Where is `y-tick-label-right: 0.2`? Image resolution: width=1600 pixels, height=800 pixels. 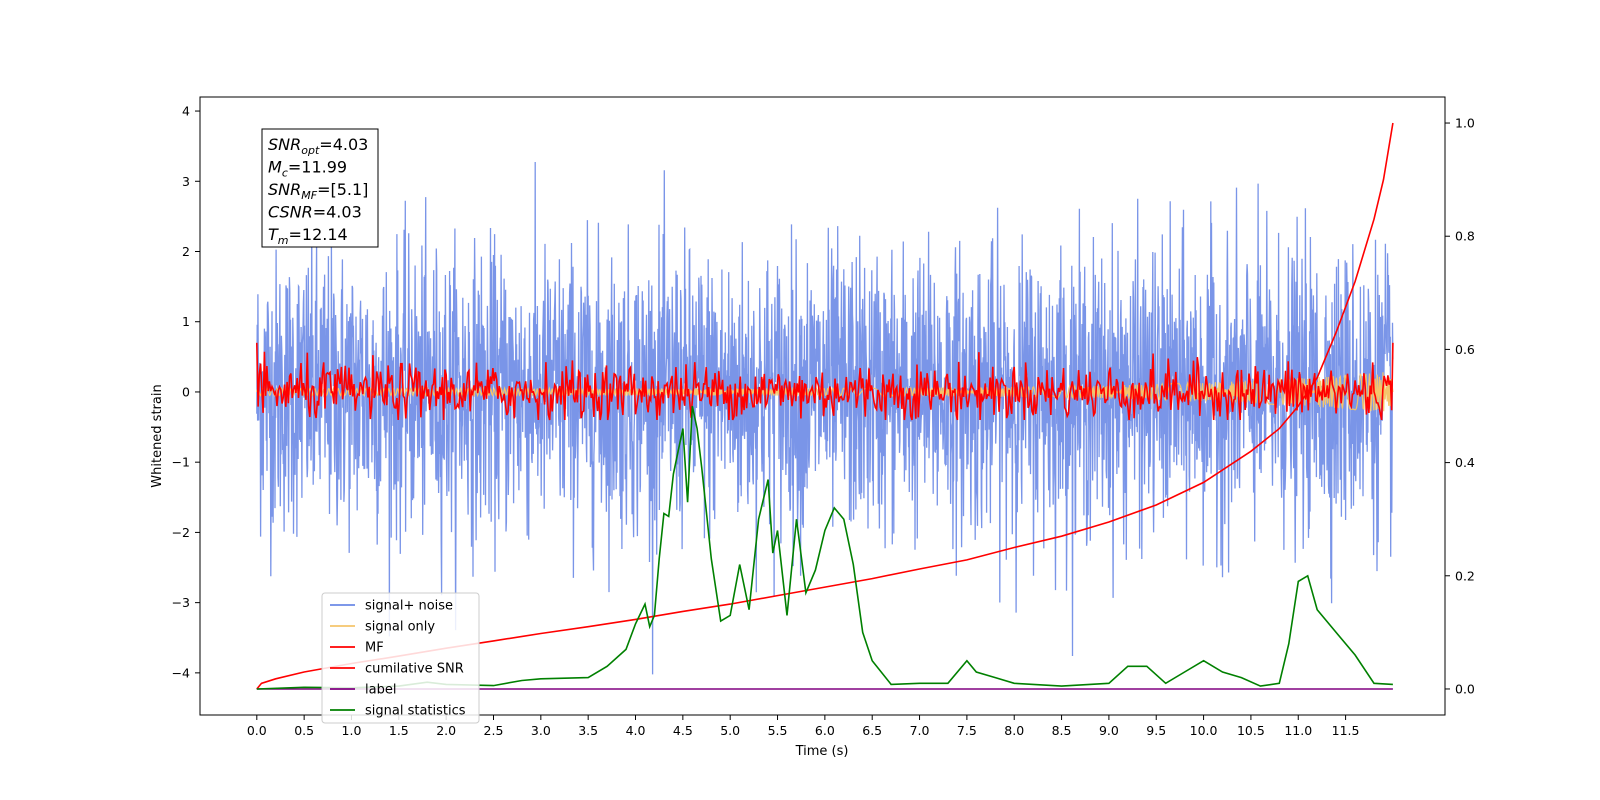 y-tick-label-right: 0.2 is located at coordinates (1465, 575).